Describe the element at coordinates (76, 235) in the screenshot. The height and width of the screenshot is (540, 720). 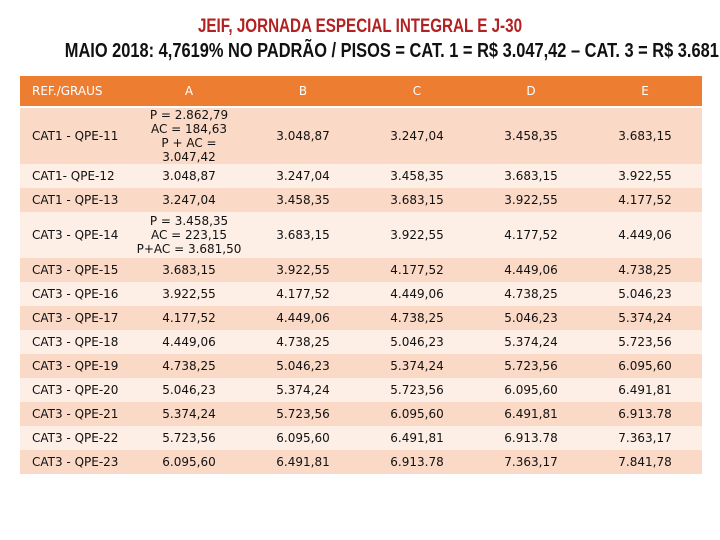
I see `row-ref-cell: CAT3 - QPE-14` at that location.